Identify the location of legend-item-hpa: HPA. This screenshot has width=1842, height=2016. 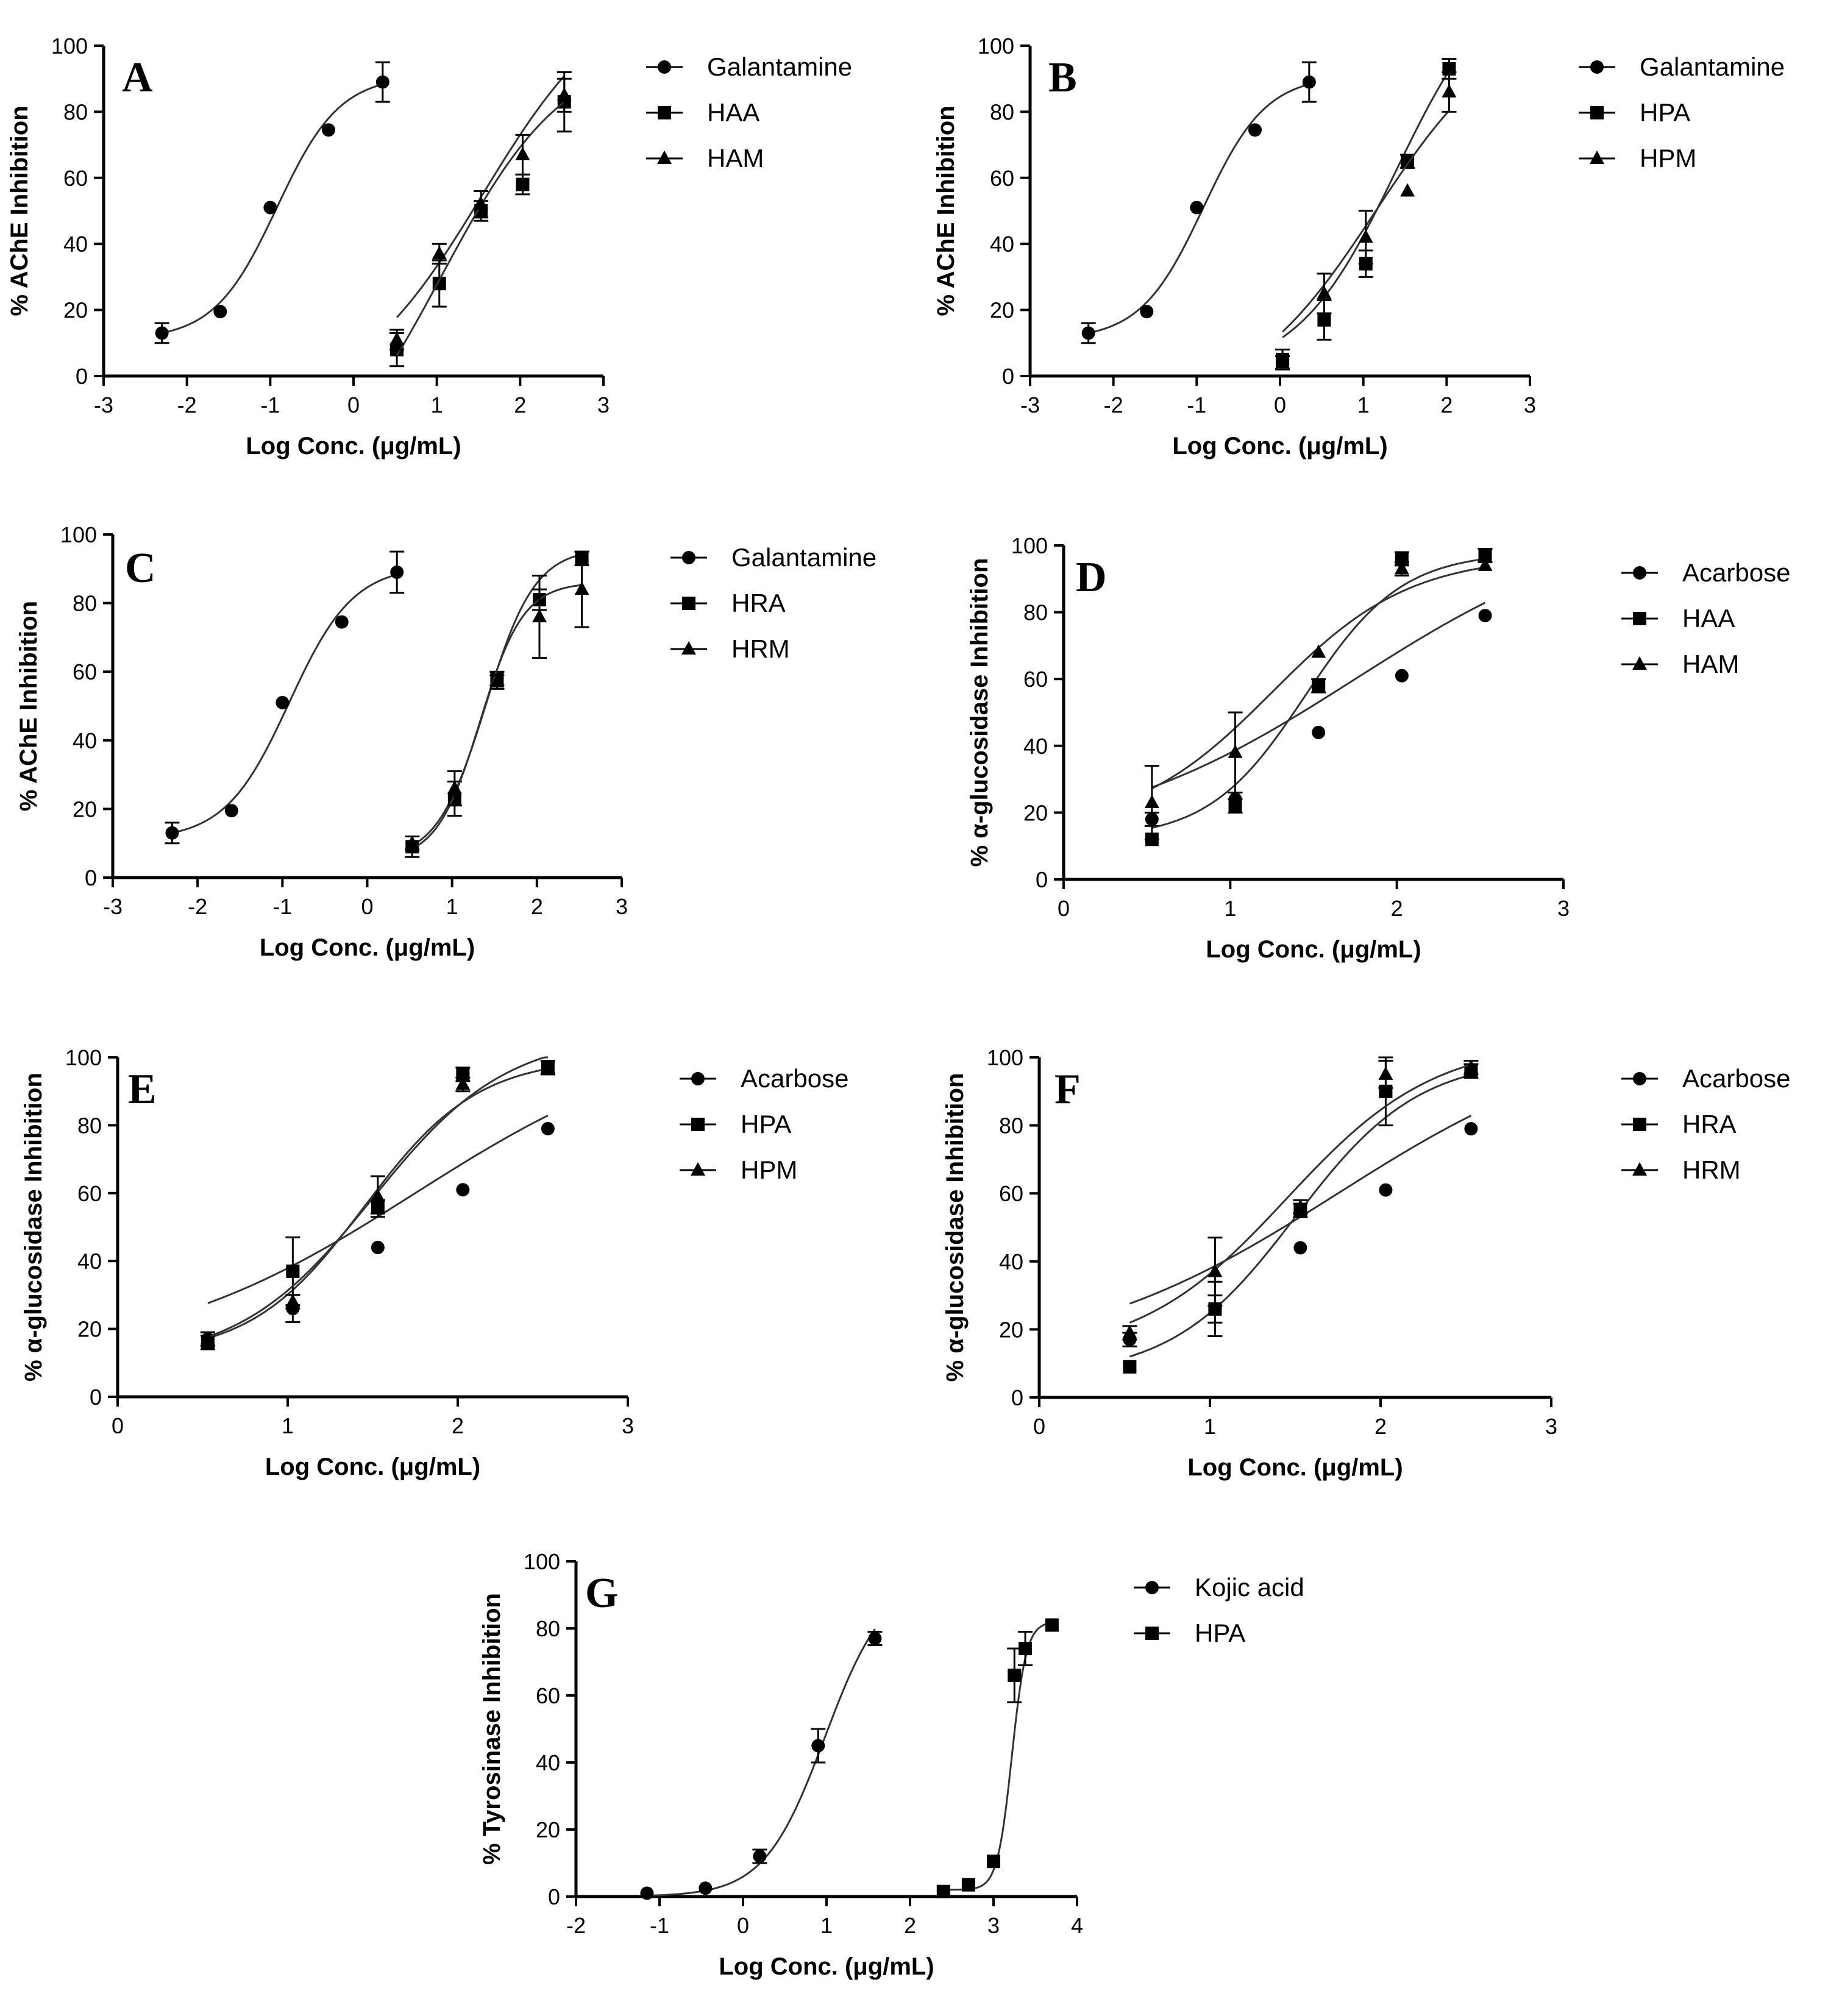
(1189, 1633).